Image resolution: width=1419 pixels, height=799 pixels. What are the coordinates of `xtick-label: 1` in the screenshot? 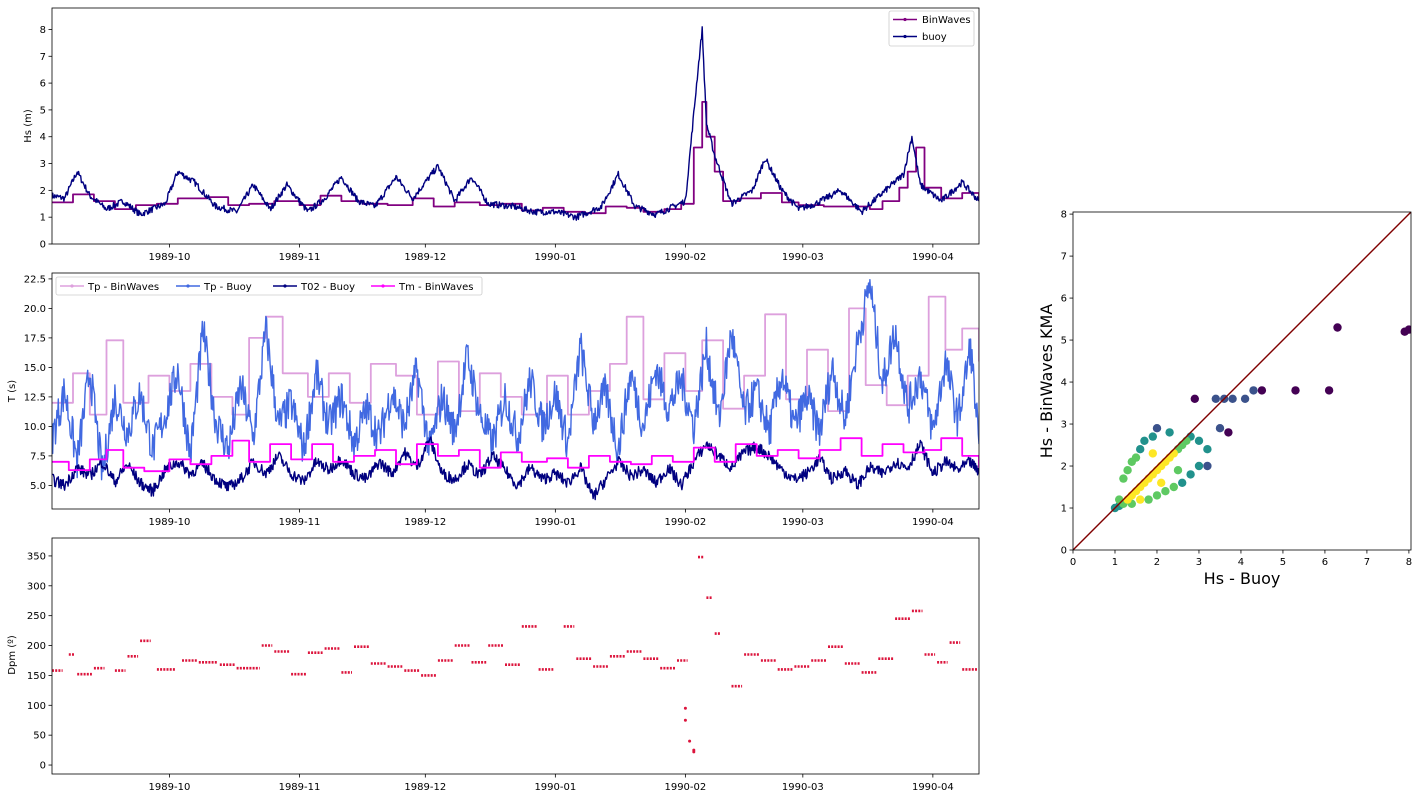 It's located at (1115, 562).